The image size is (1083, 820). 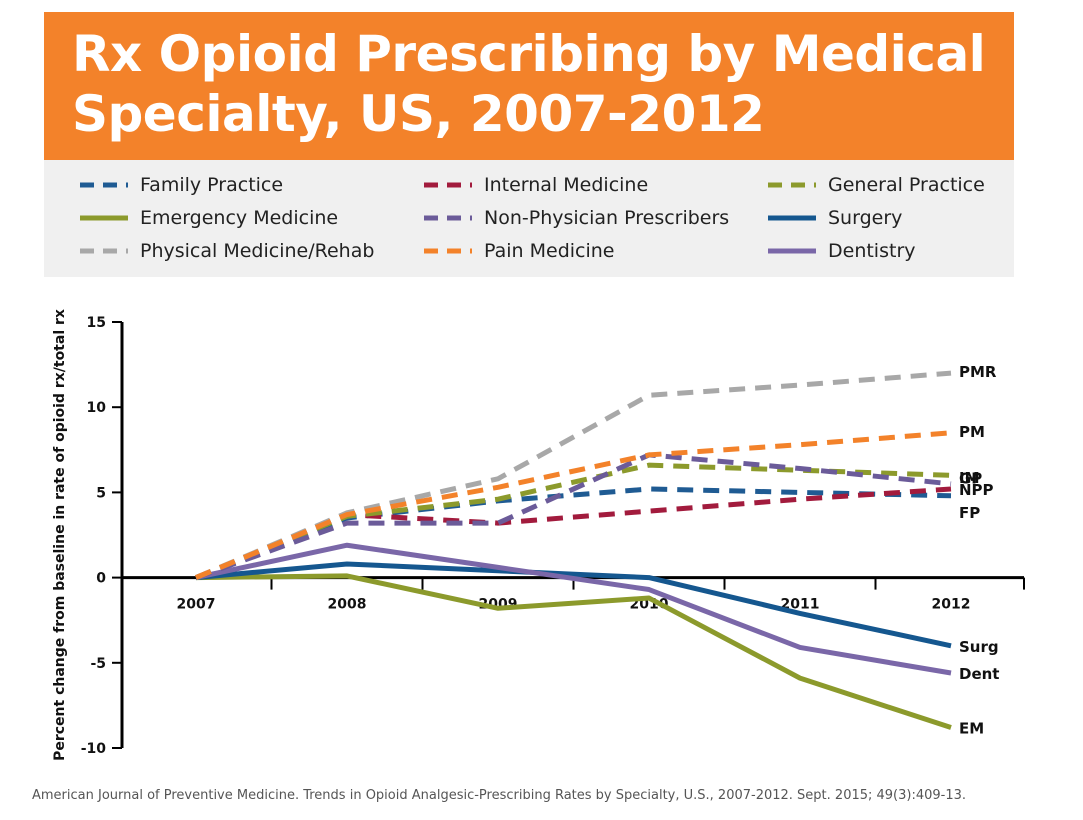 What do you see at coordinates (98, 664) in the screenshot?
I see `y-tick-label: -5` at bounding box center [98, 664].